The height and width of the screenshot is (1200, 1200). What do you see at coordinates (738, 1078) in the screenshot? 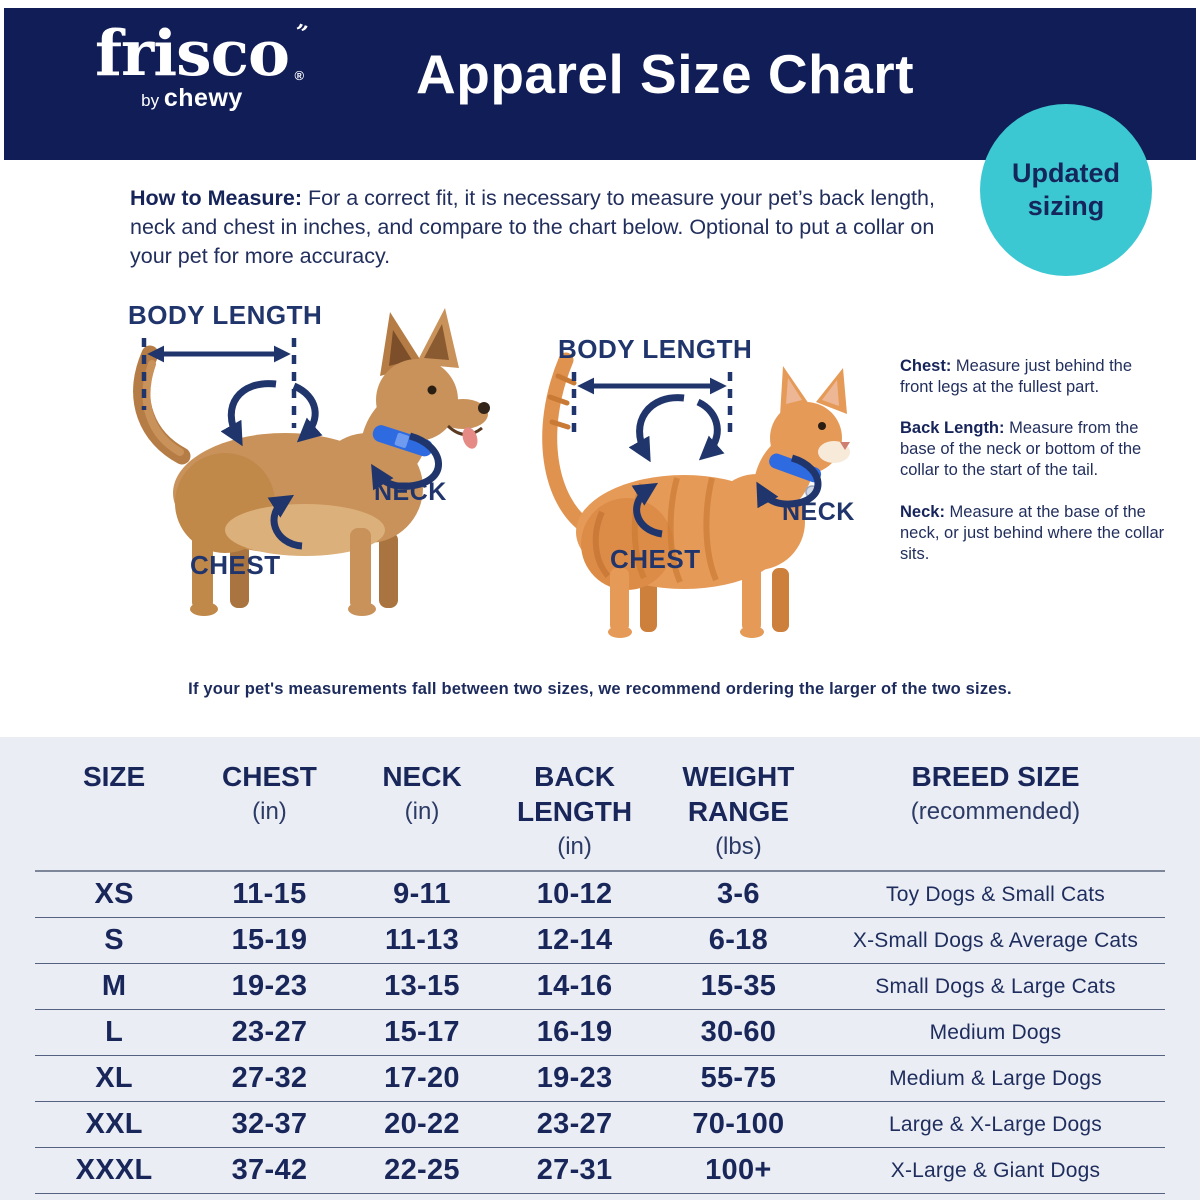
I see `cell-weight: 55-75` at bounding box center [738, 1078].